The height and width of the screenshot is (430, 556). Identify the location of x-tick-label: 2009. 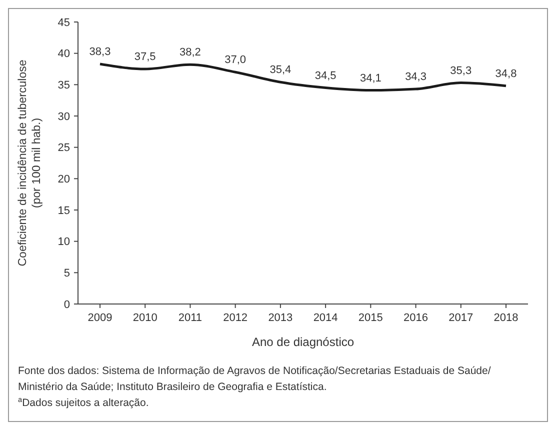
(100, 318).